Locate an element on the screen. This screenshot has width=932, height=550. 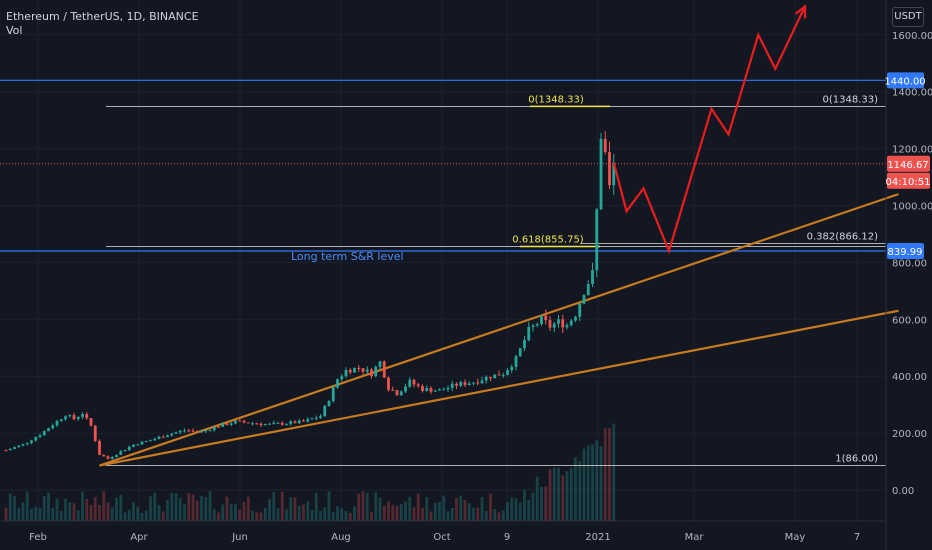
fib-label-right: 0(1348.33) is located at coordinates (850, 99).